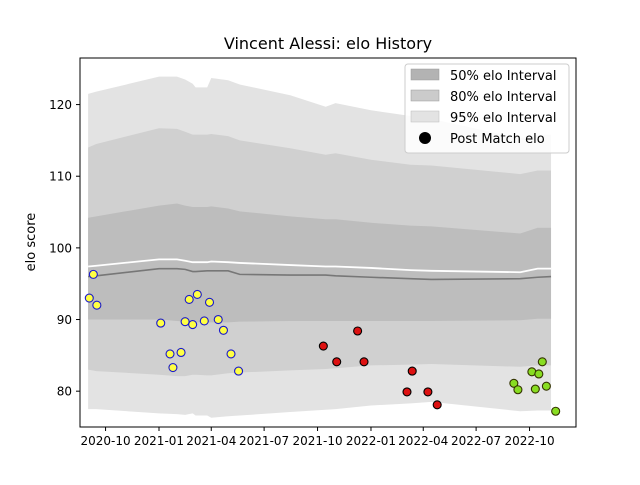 The height and width of the screenshot is (485, 640). Describe the element at coordinates (529, 441) in the screenshot. I see `x-tick-label-9: 2022-10` at that location.